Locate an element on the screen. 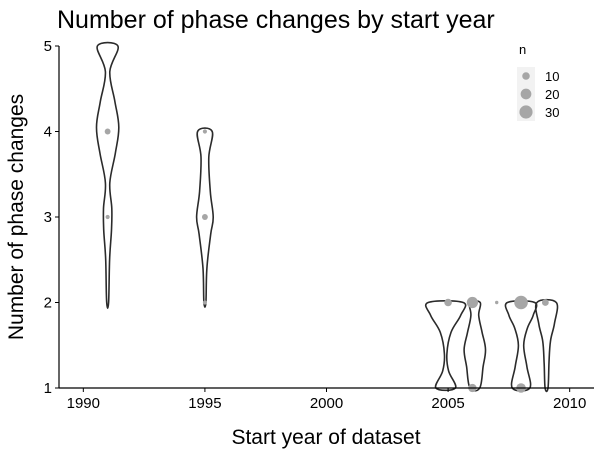 The height and width of the screenshot is (454, 600). y-tick-label: 1 is located at coordinates (48, 388).